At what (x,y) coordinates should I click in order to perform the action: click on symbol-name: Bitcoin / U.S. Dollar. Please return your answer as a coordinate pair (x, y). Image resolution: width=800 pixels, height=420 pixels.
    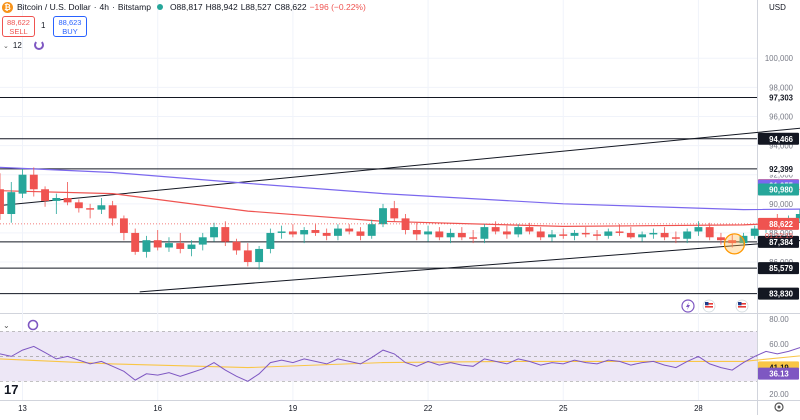
    Looking at the image, I should click on (54, 7).